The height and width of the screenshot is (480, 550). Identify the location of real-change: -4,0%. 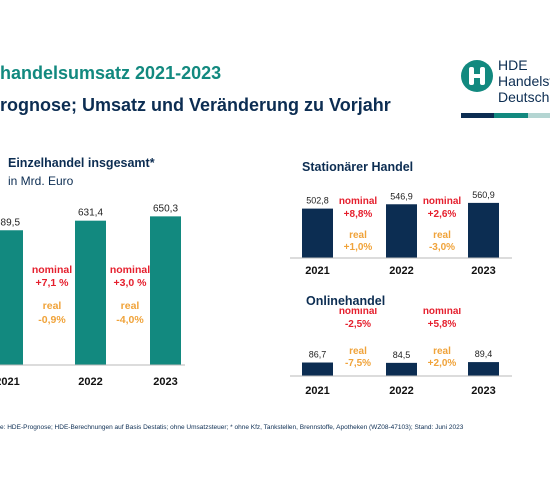
(130, 320).